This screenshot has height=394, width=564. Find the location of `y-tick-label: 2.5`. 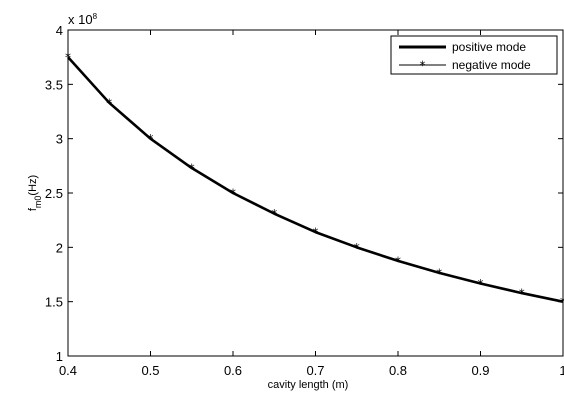

y-tick-label: 2.5 is located at coordinates (54, 193).